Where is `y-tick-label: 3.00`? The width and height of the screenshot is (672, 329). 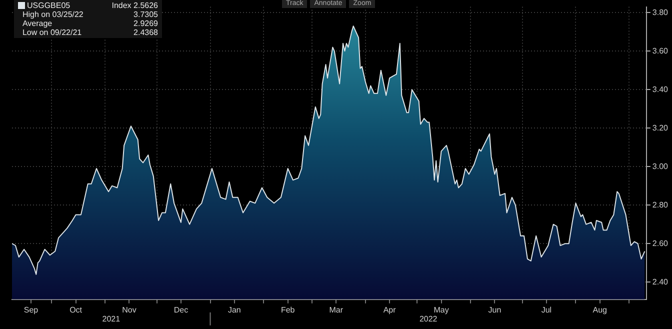
y-tick-label: 3.00 is located at coordinates (660, 166).